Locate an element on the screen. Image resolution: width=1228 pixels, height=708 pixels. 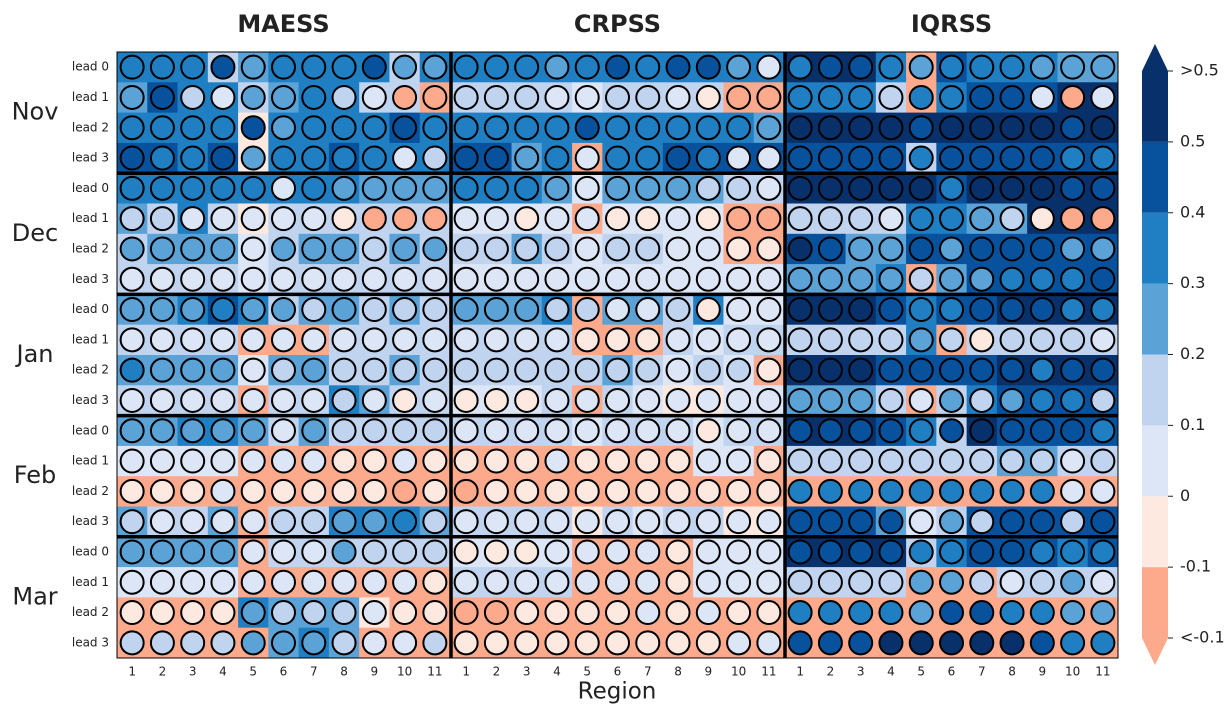
month-label: Mar is located at coordinates (34, 596).